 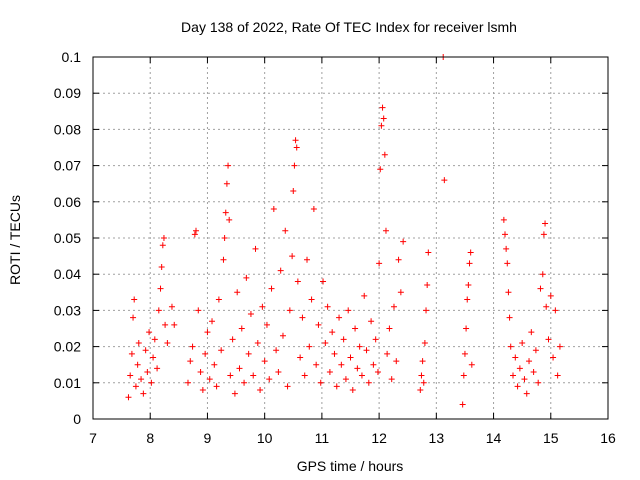 I want to click on y-tick-label: 0.1, so click(x=72, y=57).